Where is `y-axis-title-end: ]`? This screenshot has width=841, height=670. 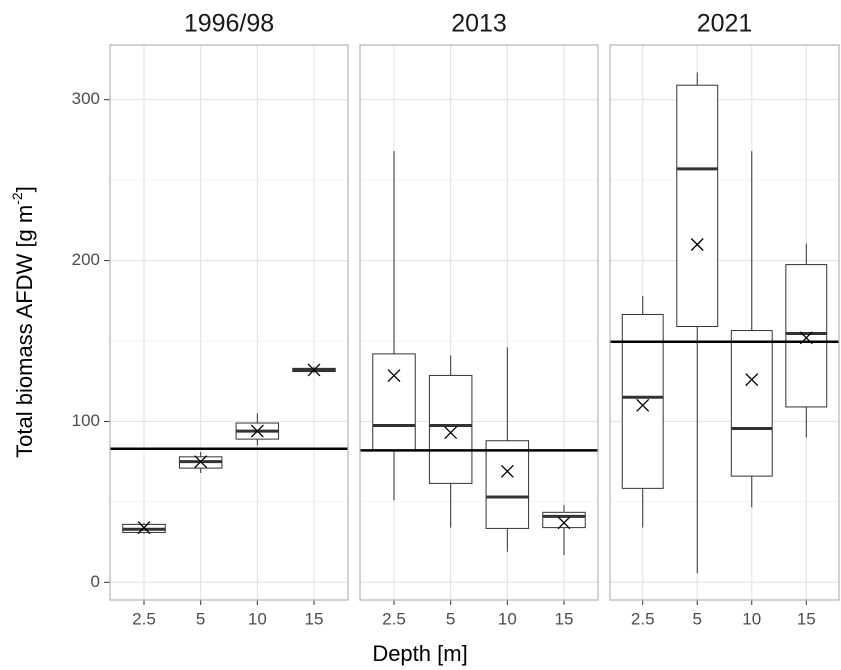
y-axis-title-end: ] is located at coordinates (24, 189).